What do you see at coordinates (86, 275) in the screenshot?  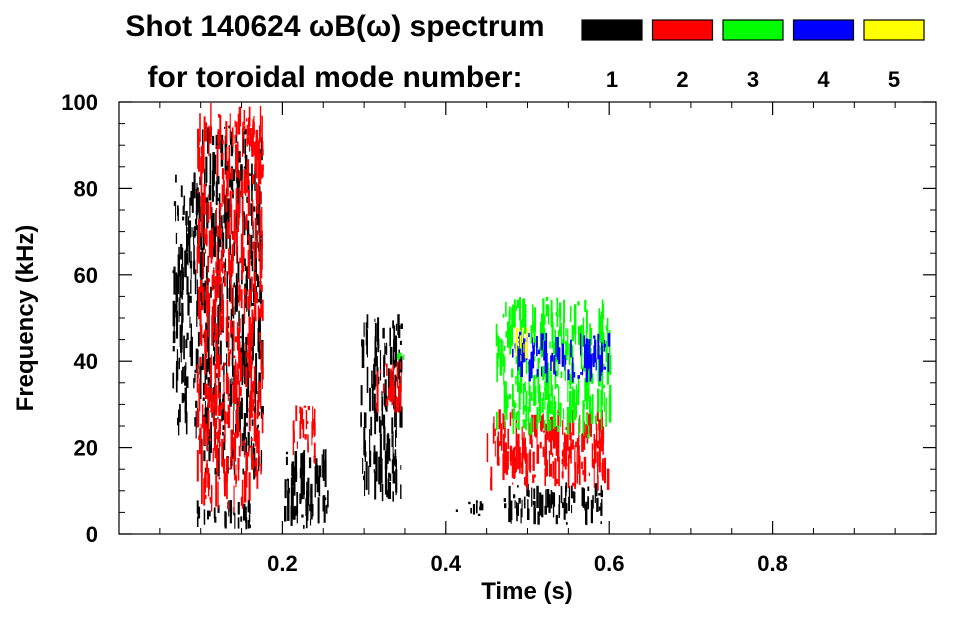 I see `y-tick-label: 60` at bounding box center [86, 275].